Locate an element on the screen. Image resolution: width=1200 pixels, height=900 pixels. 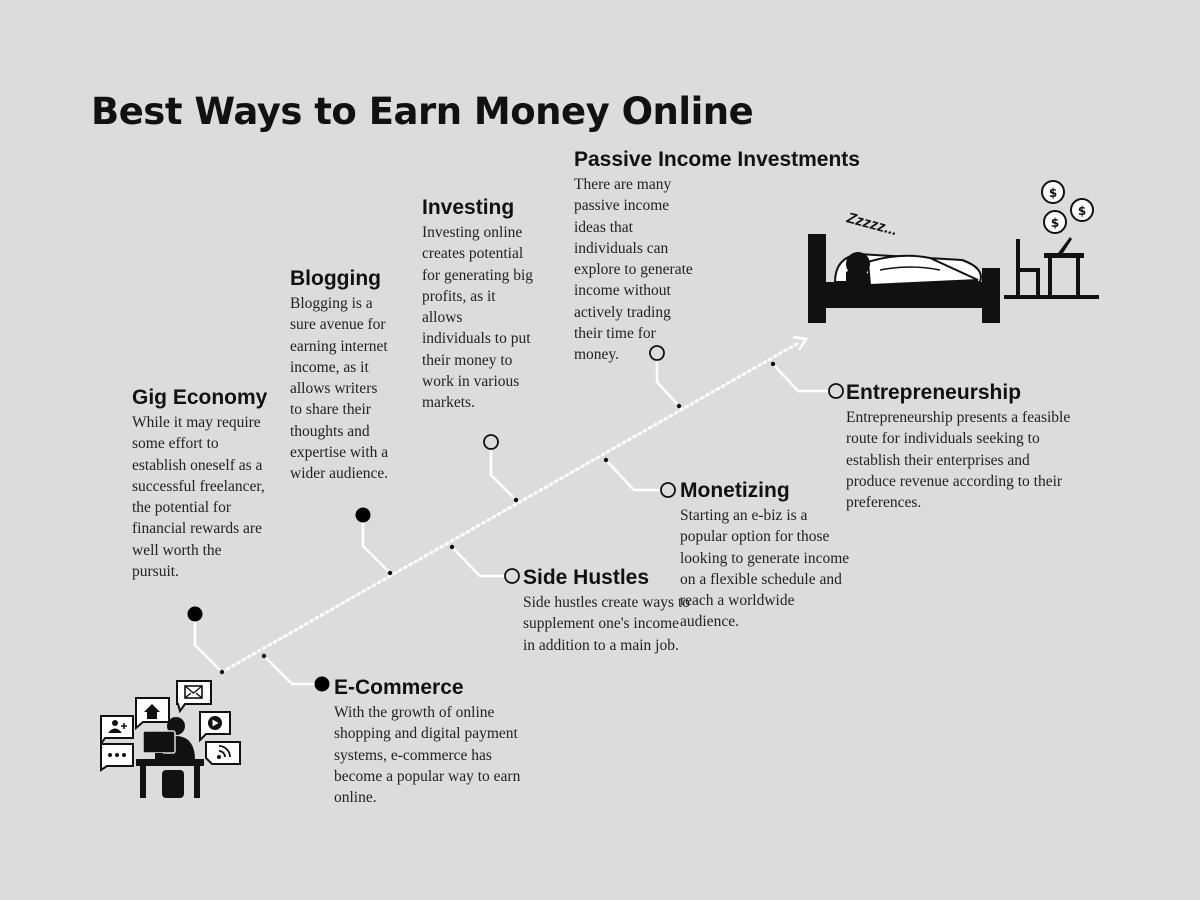
gig-marker is located at coordinates (195, 614).